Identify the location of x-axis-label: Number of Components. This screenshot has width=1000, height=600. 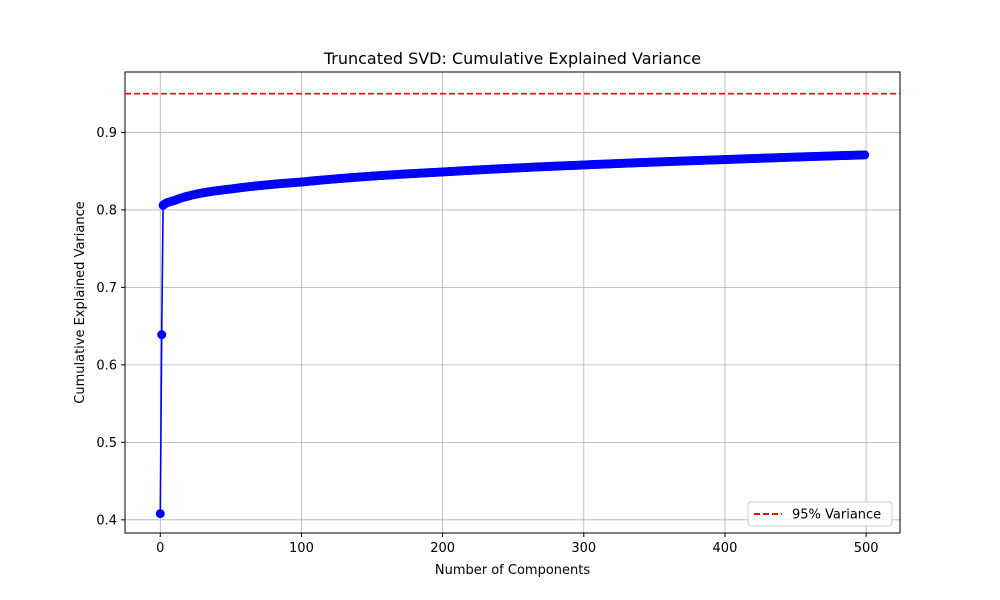
(512, 570).